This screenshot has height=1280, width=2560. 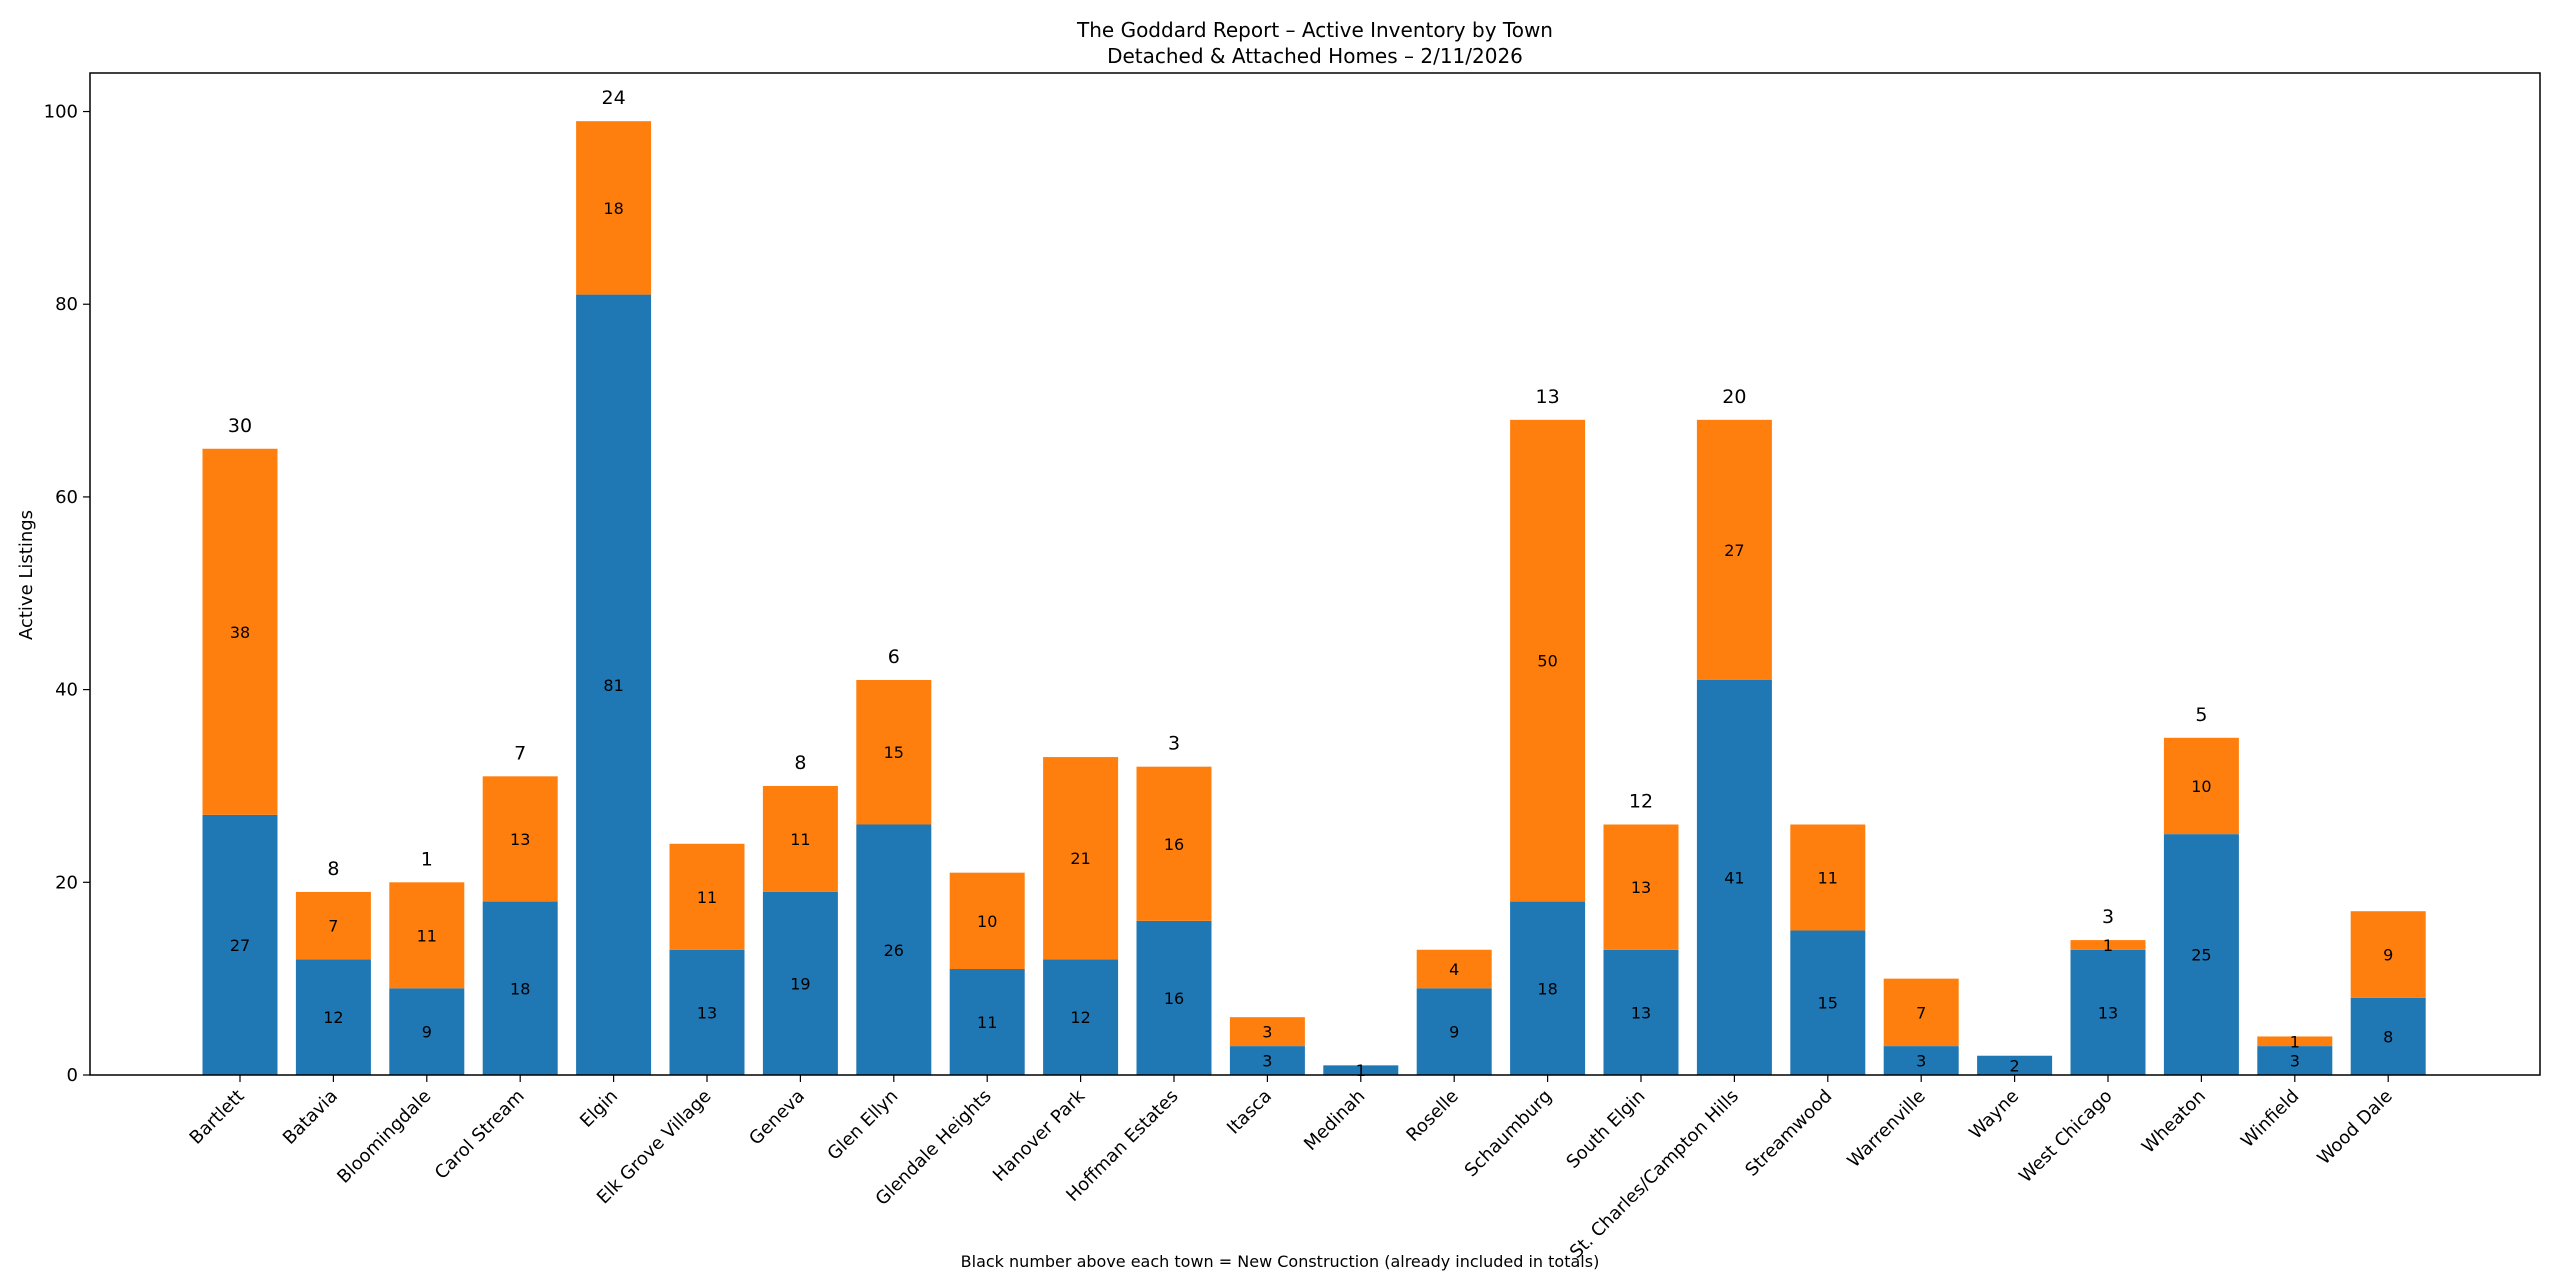 I want to click on bar-attached-glendale-heights, so click(x=987, y=921).